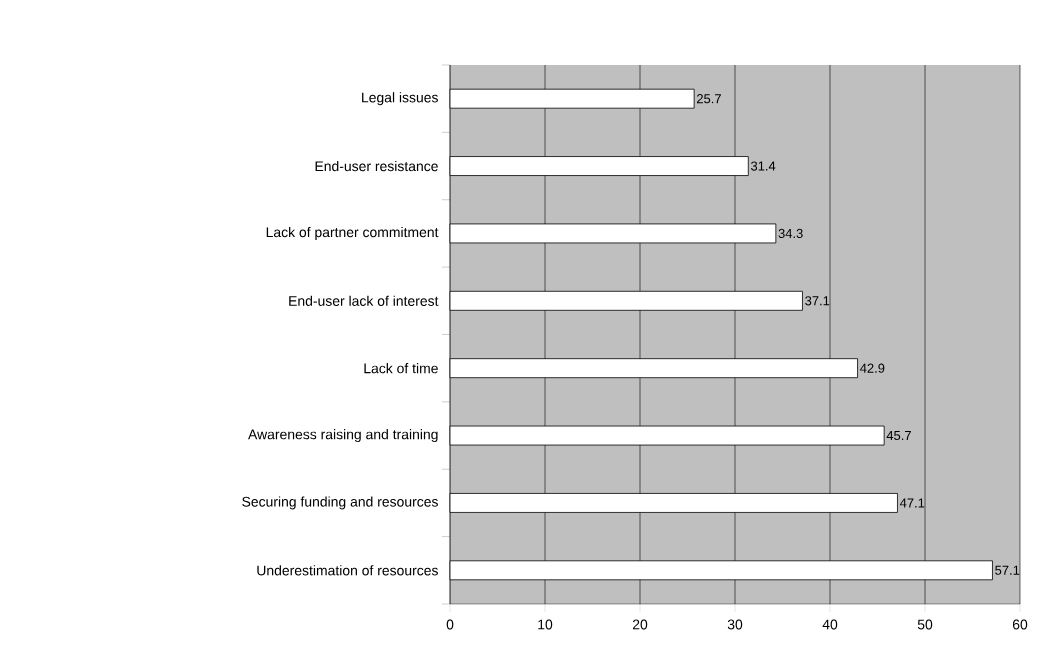 The height and width of the screenshot is (660, 1055). What do you see at coordinates (401, 368) in the screenshot?
I see `y-tick-label: Lack of time` at bounding box center [401, 368].